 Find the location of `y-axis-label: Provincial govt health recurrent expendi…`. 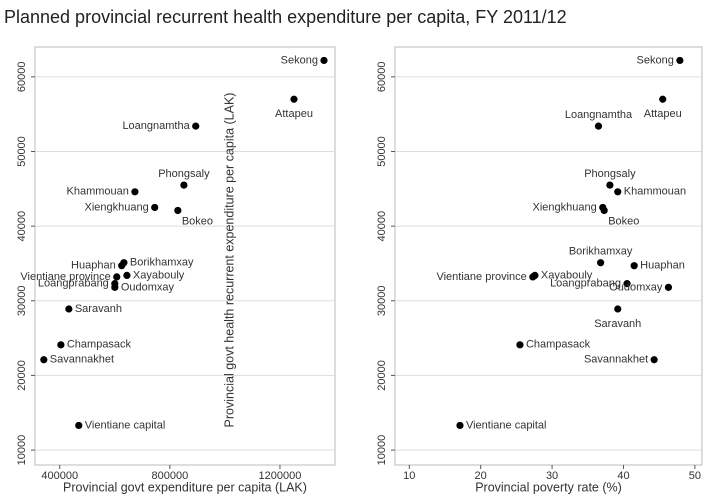

y-axis-label: Provincial govt health recurrent expendi… is located at coordinates (229, 260).